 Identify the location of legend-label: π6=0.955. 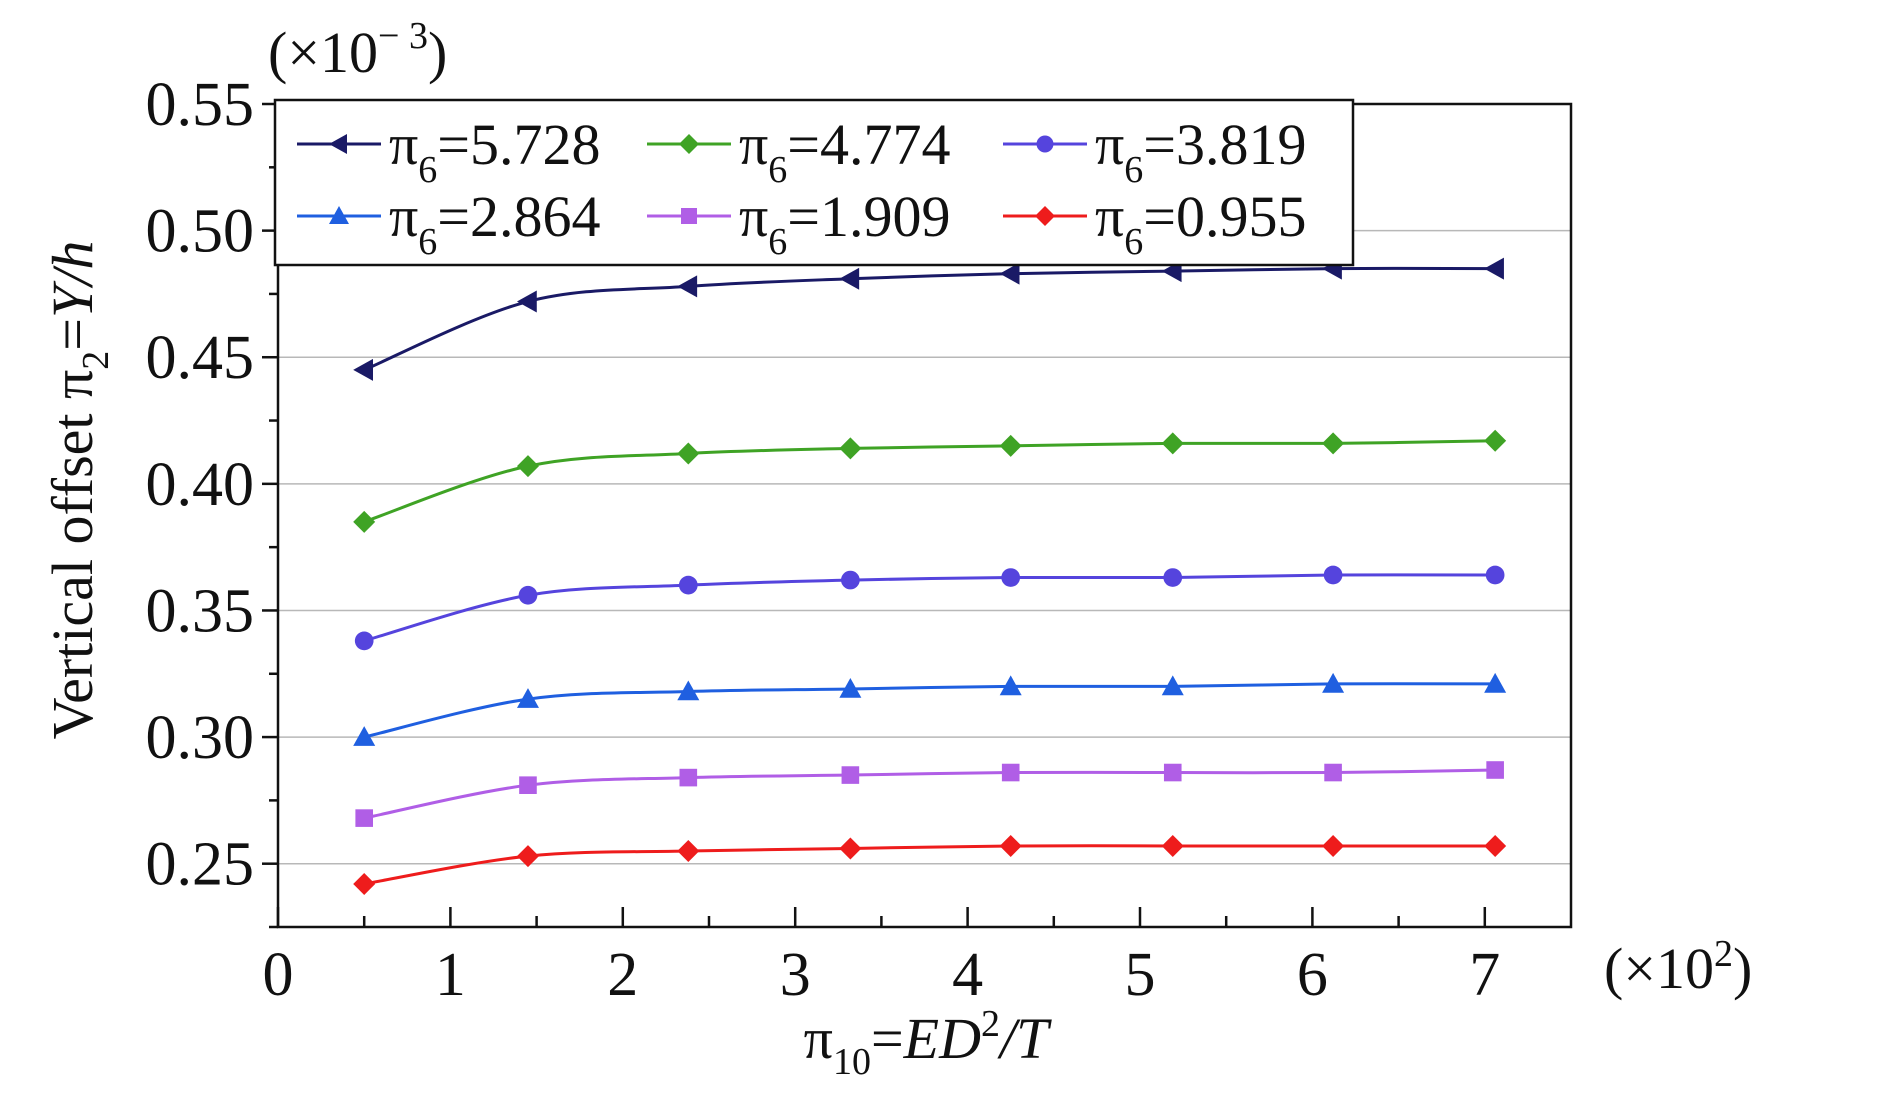
(1201, 223).